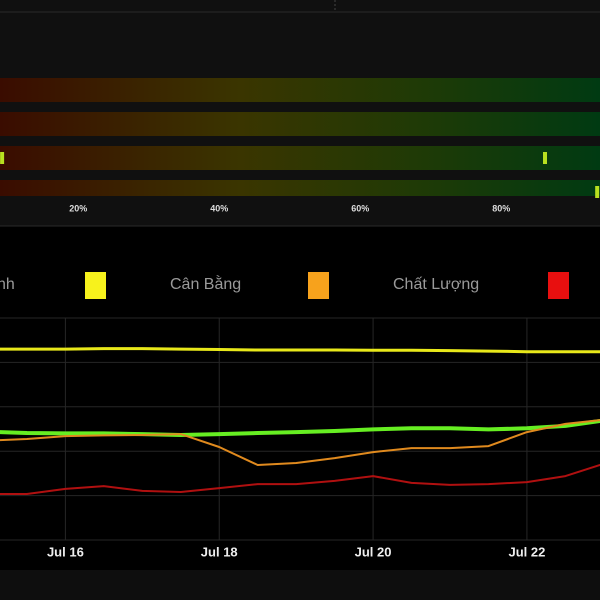 This screenshot has width=600, height=600. I want to click on x-tick-label: 60%, so click(360, 208).